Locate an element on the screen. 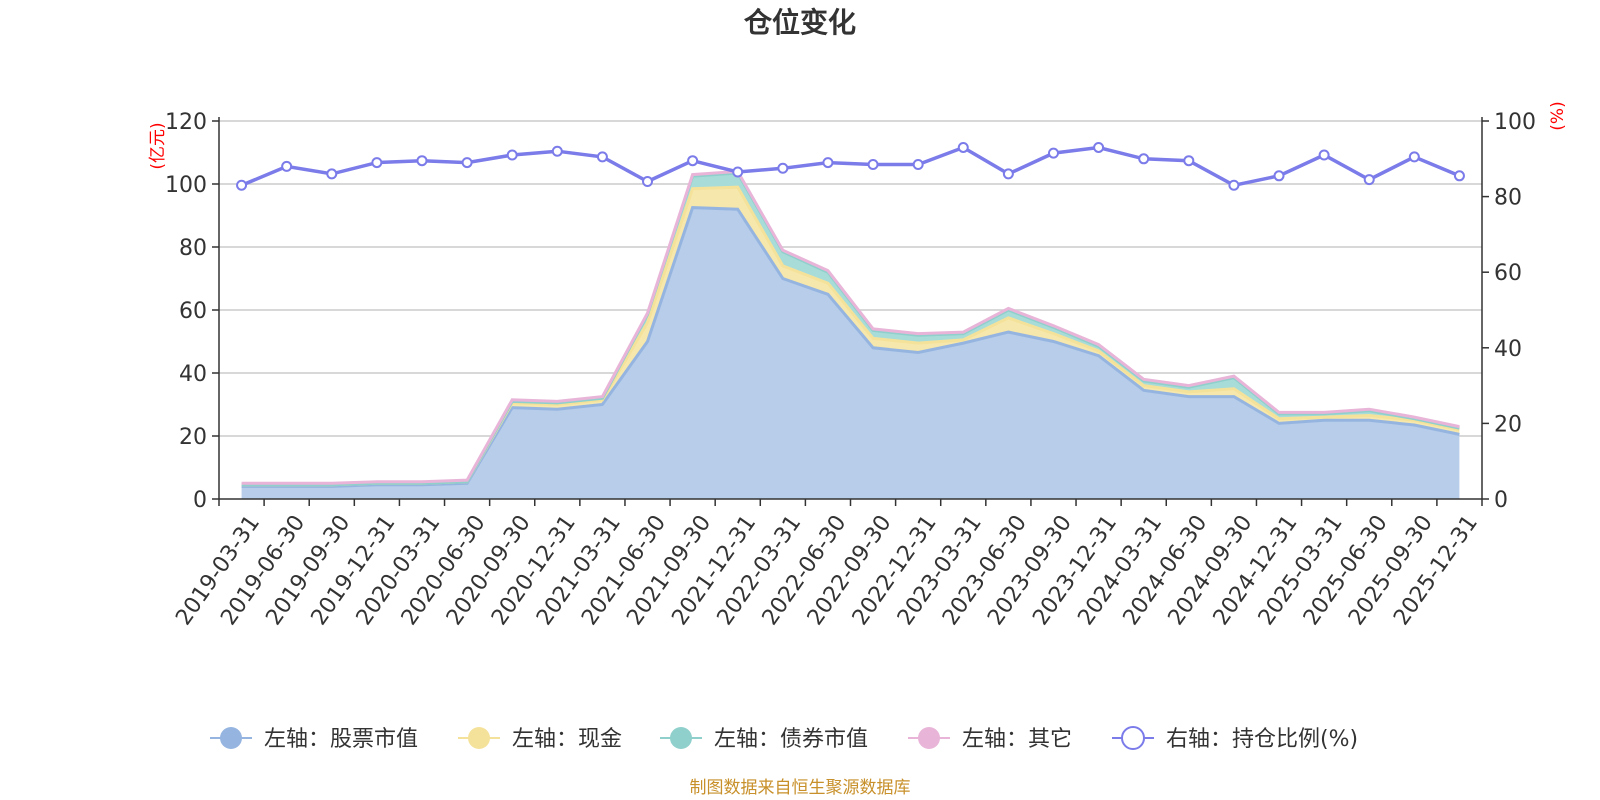 This screenshot has width=1600, height=800. legend-label-cash: 左轴：现金 is located at coordinates (567, 739).